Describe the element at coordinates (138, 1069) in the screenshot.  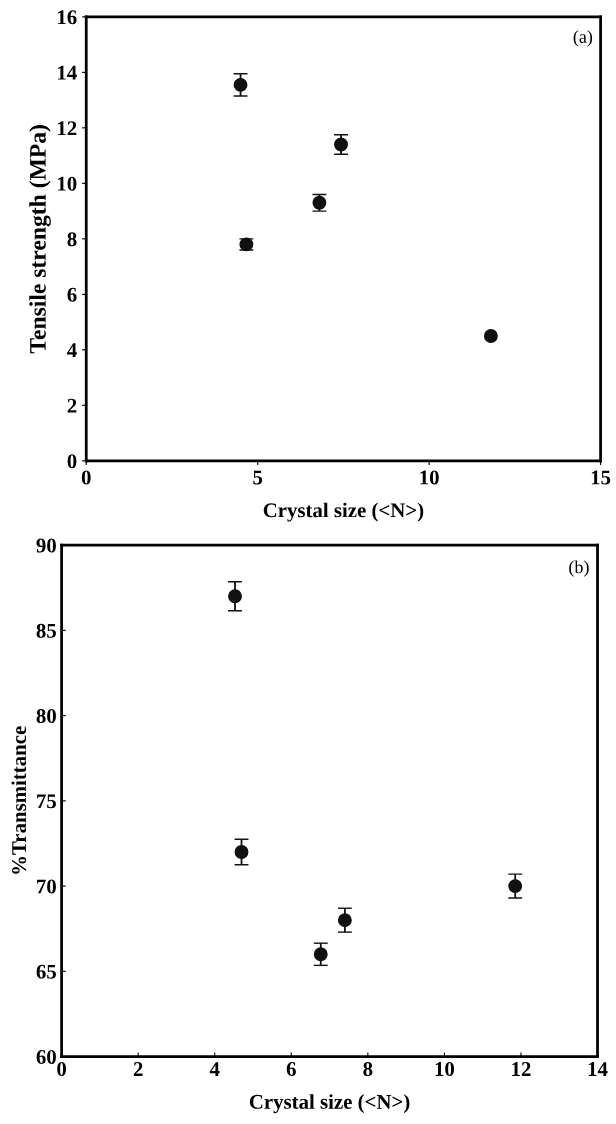
I see `x-tick-label: 2` at that location.